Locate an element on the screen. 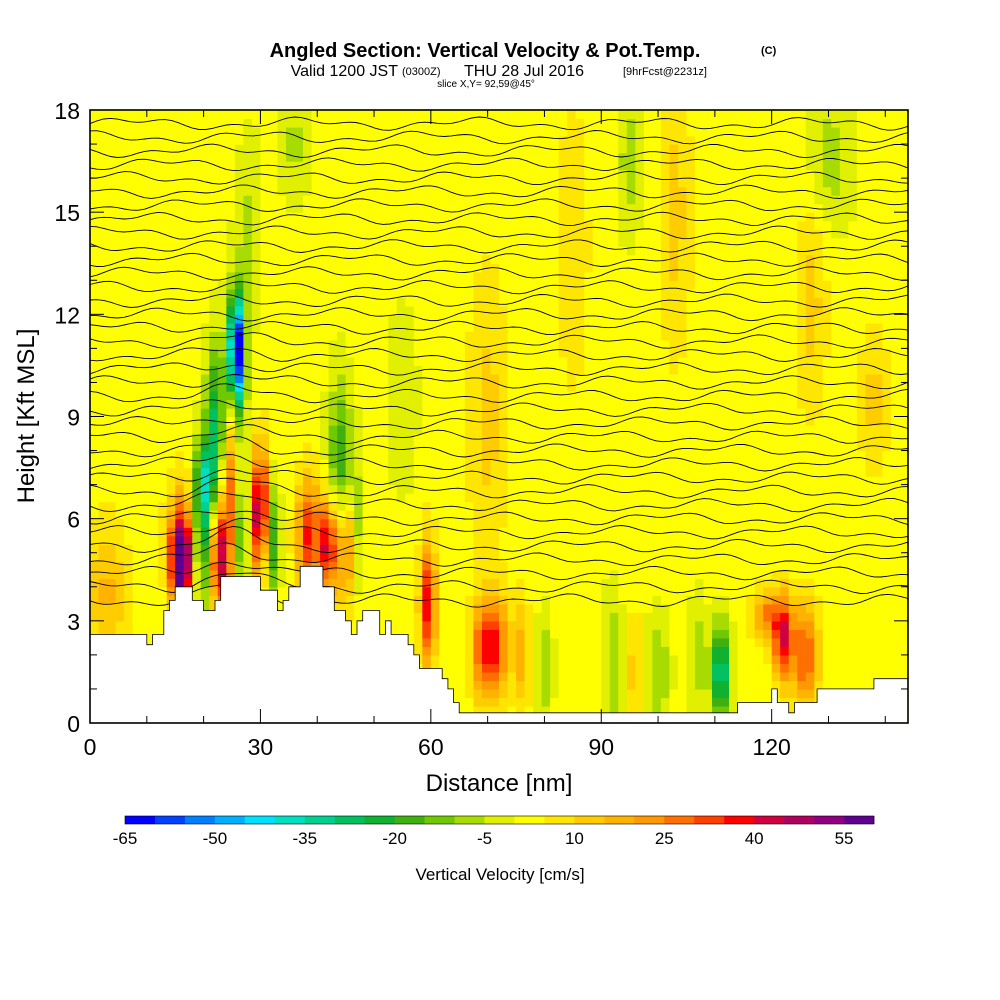  valid-time-zulu: (0300Z) is located at coordinates (421, 72).